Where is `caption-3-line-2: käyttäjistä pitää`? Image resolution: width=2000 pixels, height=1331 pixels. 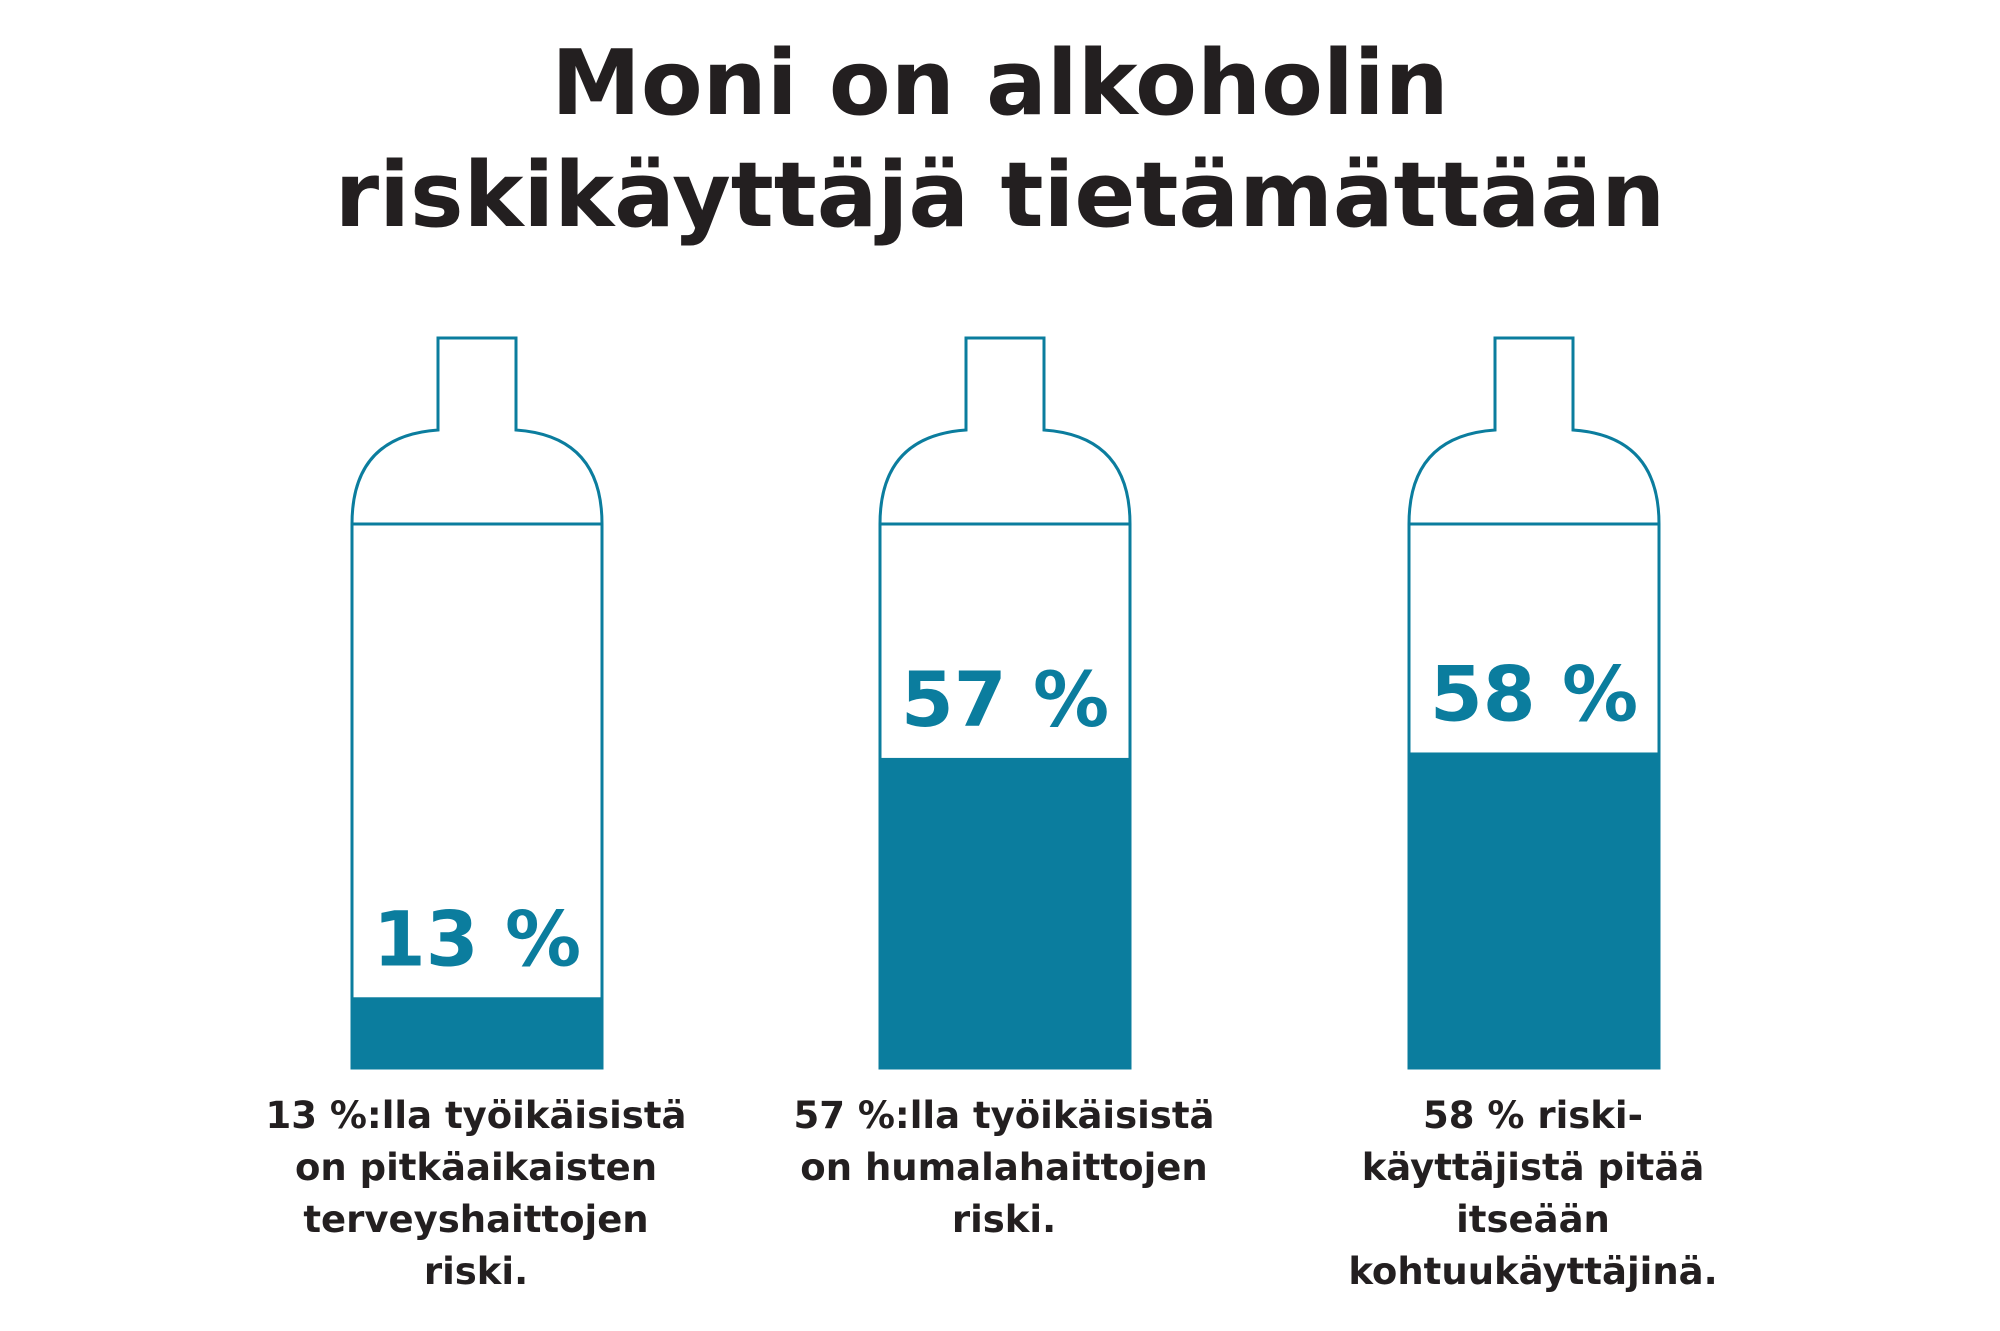
caption-3-line-2: käyttäjistä pitää is located at coordinates (1533, 1167).